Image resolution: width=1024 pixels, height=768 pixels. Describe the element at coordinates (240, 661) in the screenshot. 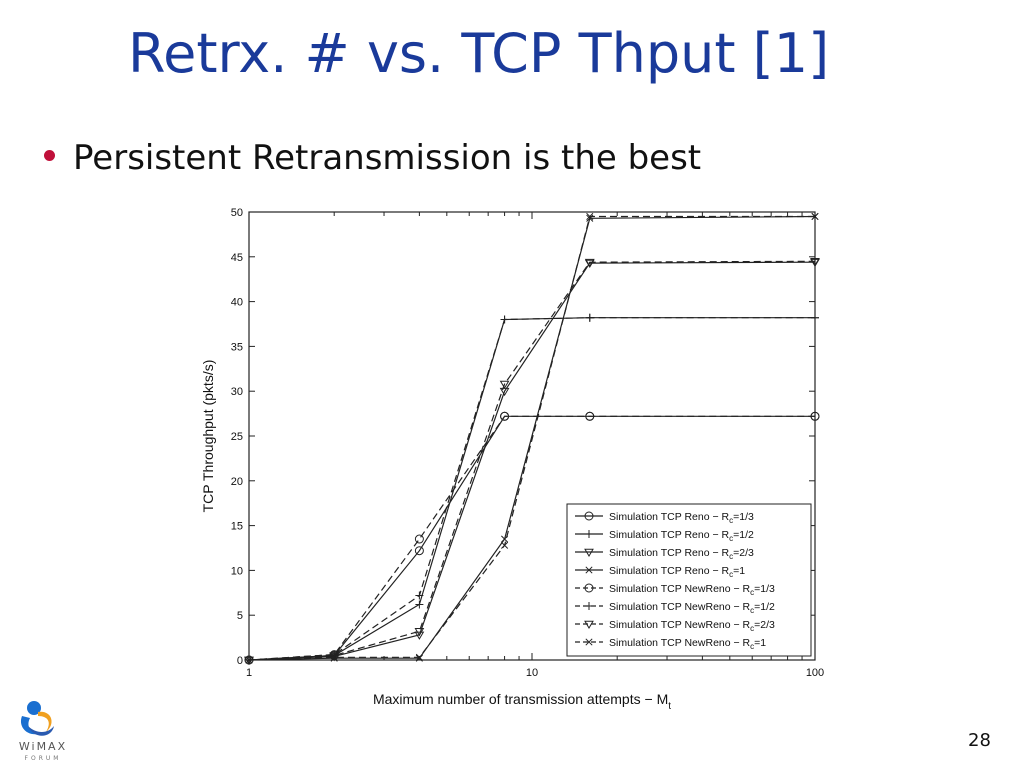

I see `y-tick-label: 0` at that location.